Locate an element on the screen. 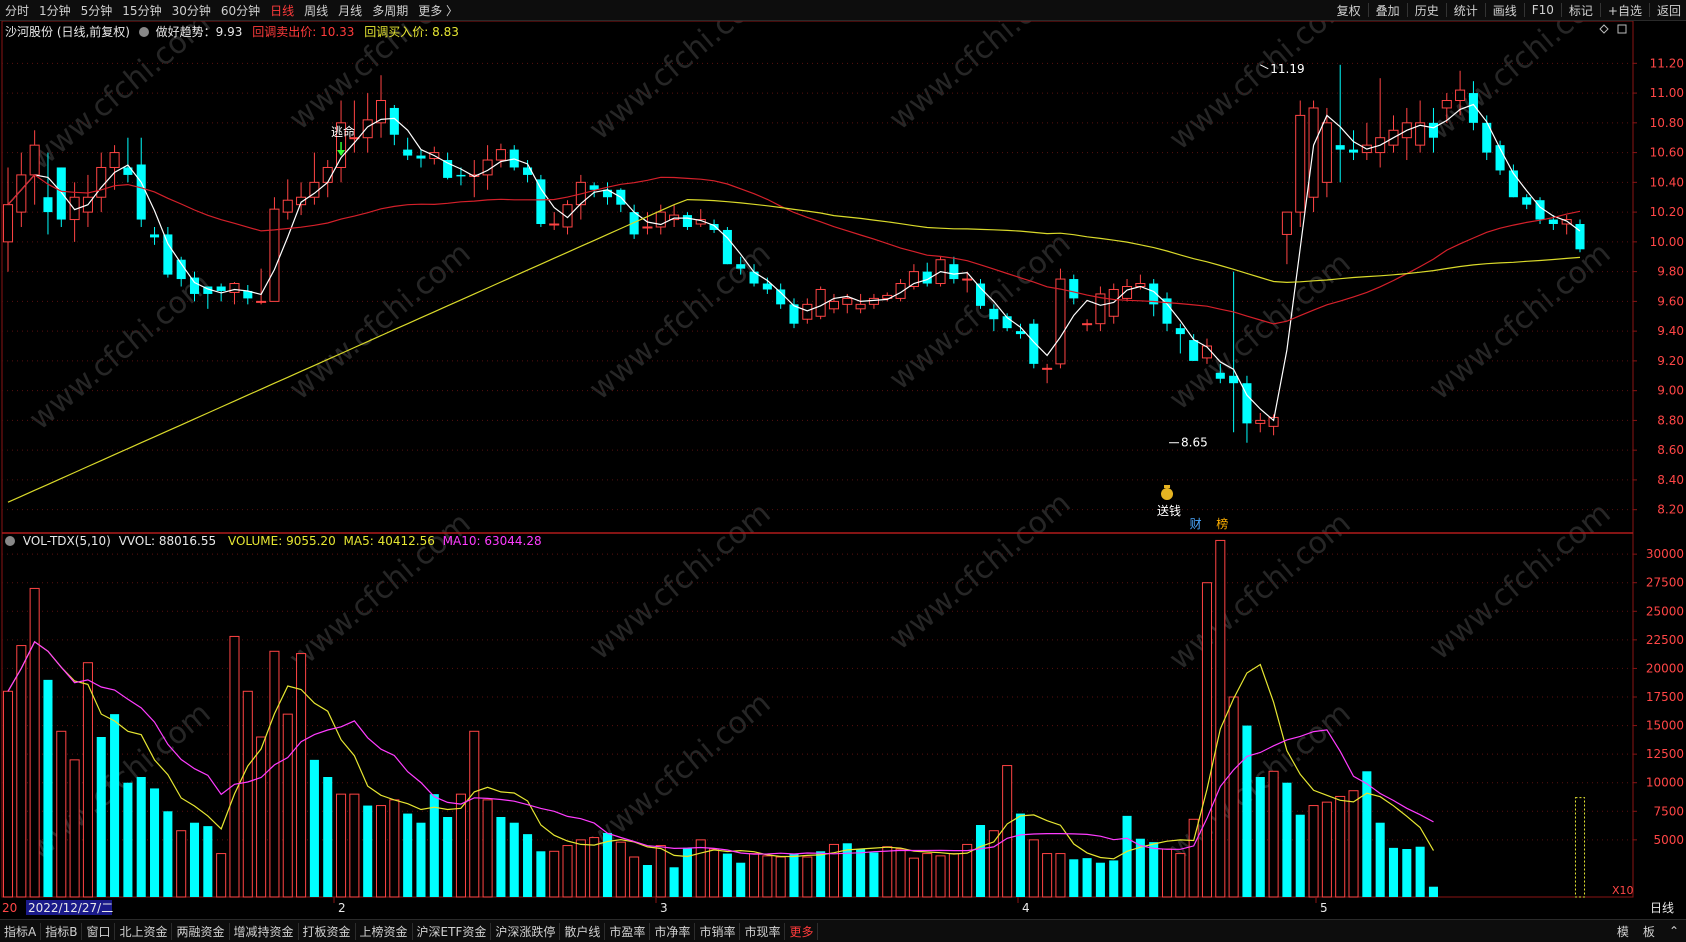  indicator-tab: 上榜资金 is located at coordinates (384, 931).